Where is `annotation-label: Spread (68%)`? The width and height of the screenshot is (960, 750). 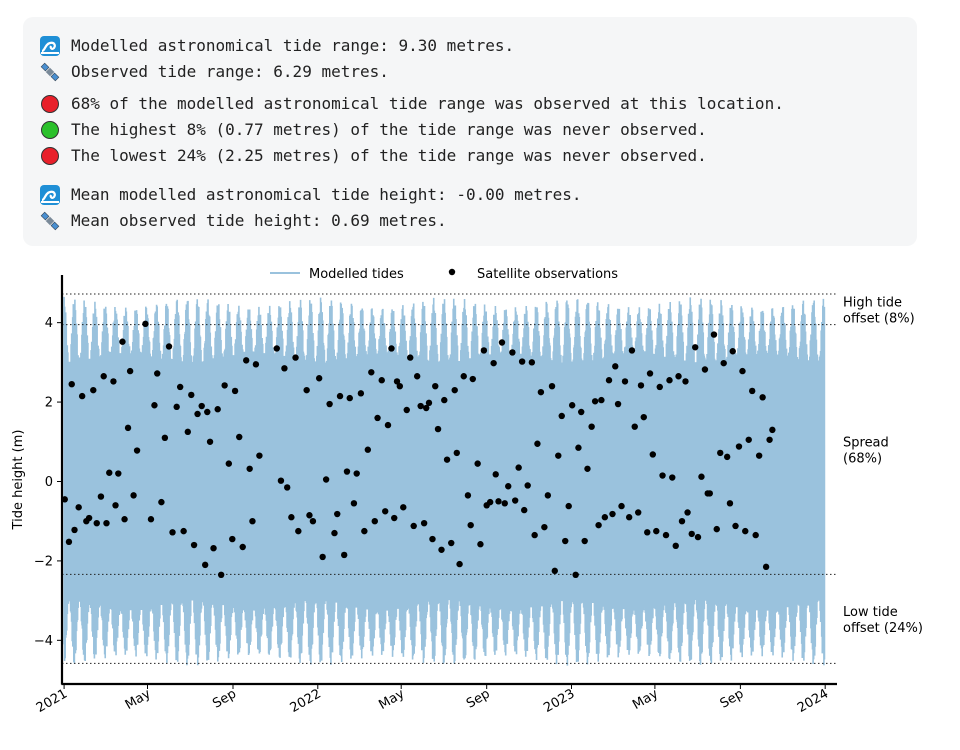 annotation-label: Spread (68%) is located at coordinates (866, 451).